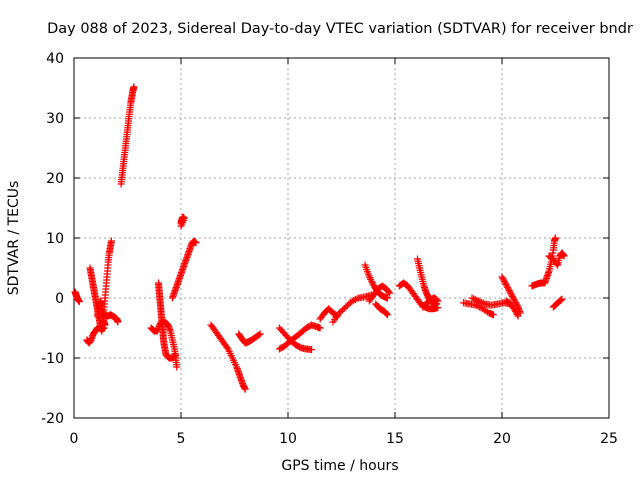 The width and height of the screenshot is (640, 480). I want to click on series-arc15, so click(299, 337).